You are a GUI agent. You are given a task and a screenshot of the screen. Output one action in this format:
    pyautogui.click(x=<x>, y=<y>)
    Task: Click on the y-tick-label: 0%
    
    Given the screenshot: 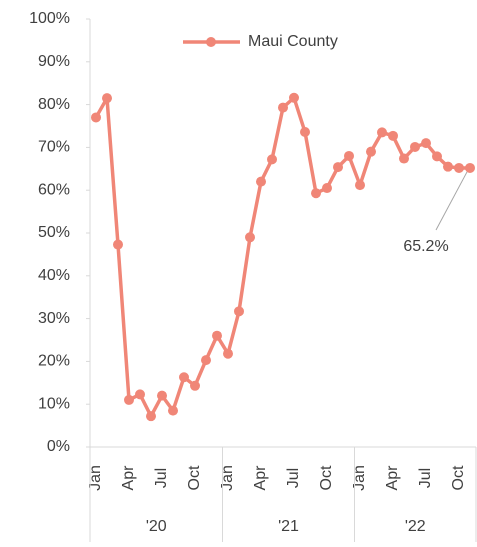 What is the action you would take?
    pyautogui.click(x=58, y=446)
    